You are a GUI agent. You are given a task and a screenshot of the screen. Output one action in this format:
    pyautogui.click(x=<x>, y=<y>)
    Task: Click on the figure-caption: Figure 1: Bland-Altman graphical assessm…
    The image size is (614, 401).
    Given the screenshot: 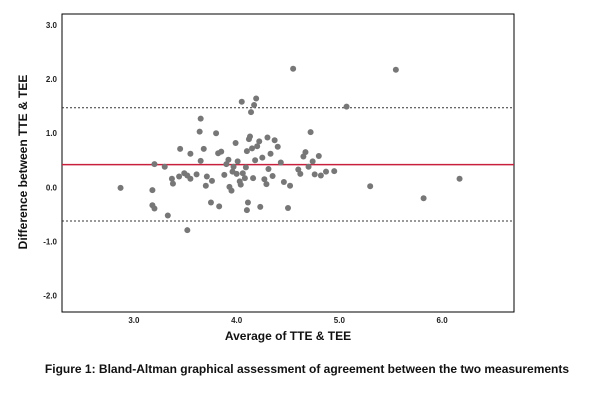 What is the action you would take?
    pyautogui.click(x=307, y=369)
    